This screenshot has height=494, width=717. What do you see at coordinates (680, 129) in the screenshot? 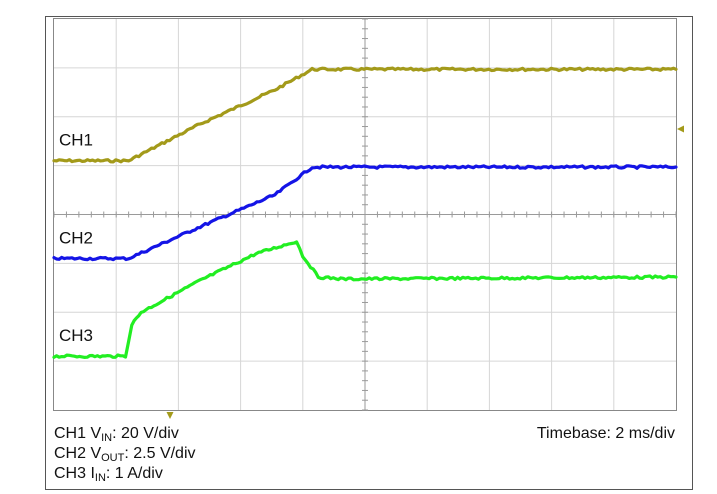
I see `trigger-level-marker` at bounding box center [680, 129].